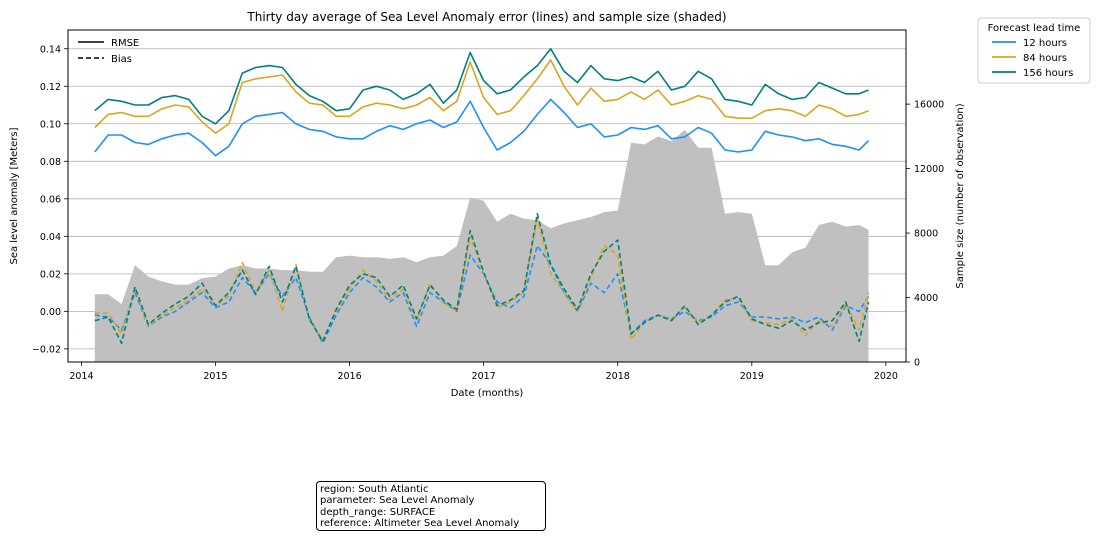 The width and height of the screenshot is (1101, 540). What do you see at coordinates (14, 195) in the screenshot?
I see `y-axis-label: Sea level anomaly [Meters]` at bounding box center [14, 195].